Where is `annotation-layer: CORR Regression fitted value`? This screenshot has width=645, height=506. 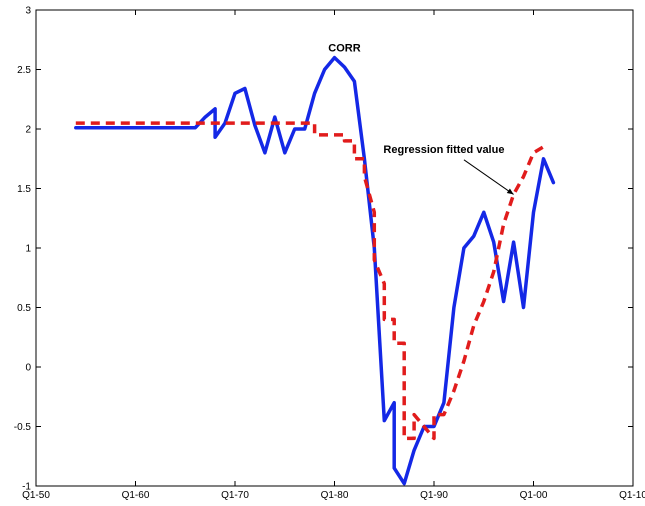 annotation-layer: CORR Regression fitted value is located at coordinates (421, 119).